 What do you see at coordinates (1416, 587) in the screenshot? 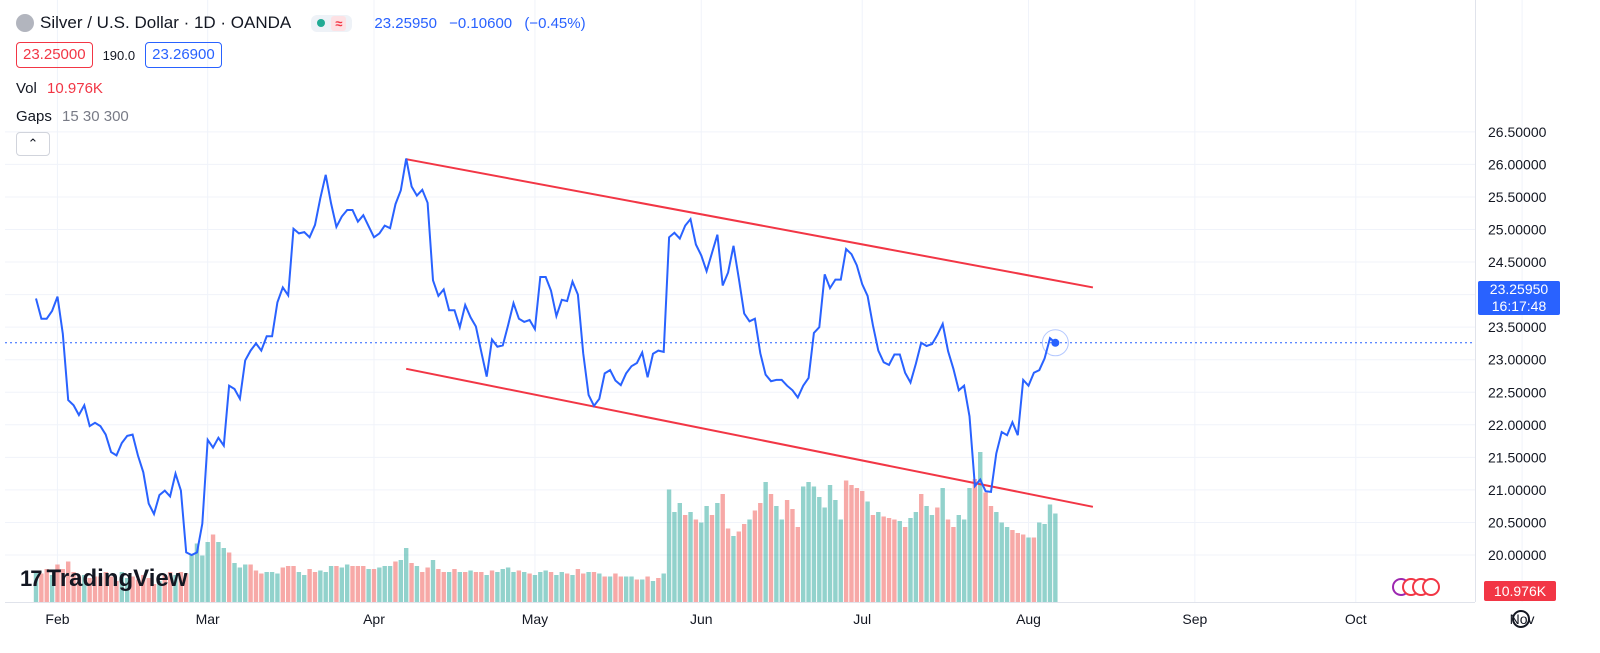
I see `economic-events` at bounding box center [1416, 587].